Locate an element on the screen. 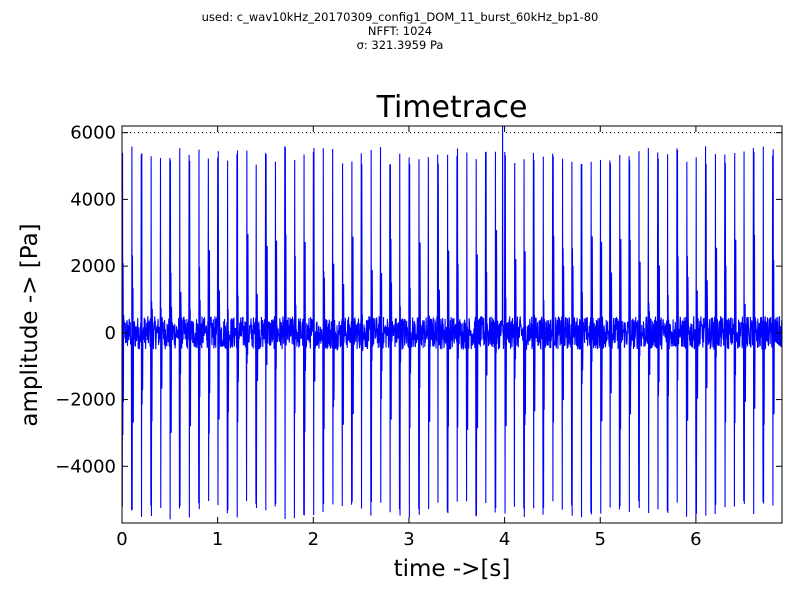  y-tick-label: −2000 is located at coordinates (85, 400).